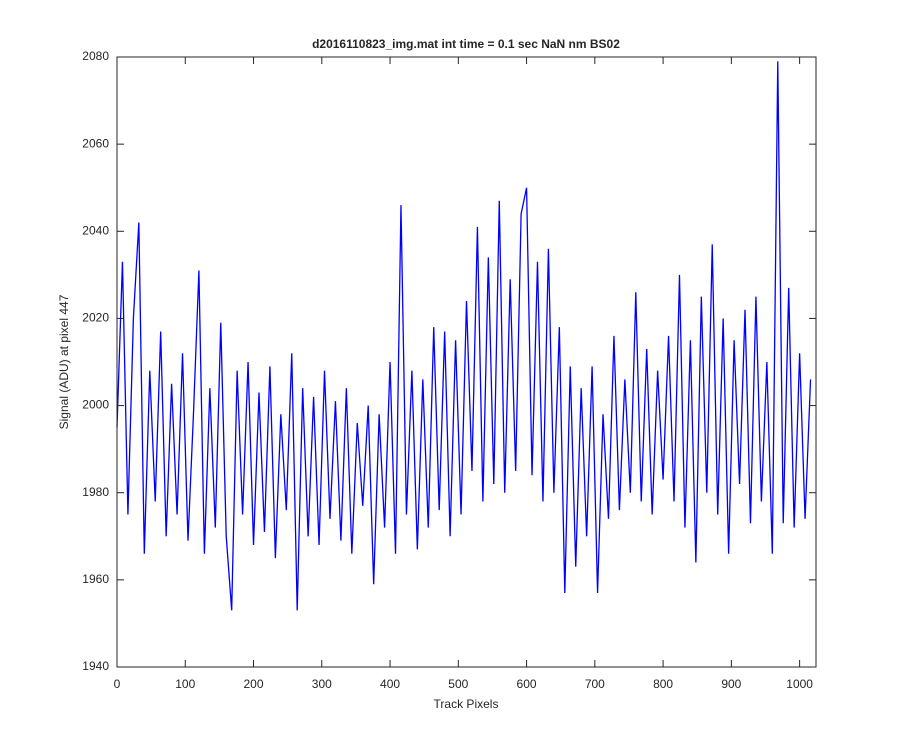 The height and width of the screenshot is (750, 900). What do you see at coordinates (663, 684) in the screenshot?
I see `x-tick-label: 800` at bounding box center [663, 684].